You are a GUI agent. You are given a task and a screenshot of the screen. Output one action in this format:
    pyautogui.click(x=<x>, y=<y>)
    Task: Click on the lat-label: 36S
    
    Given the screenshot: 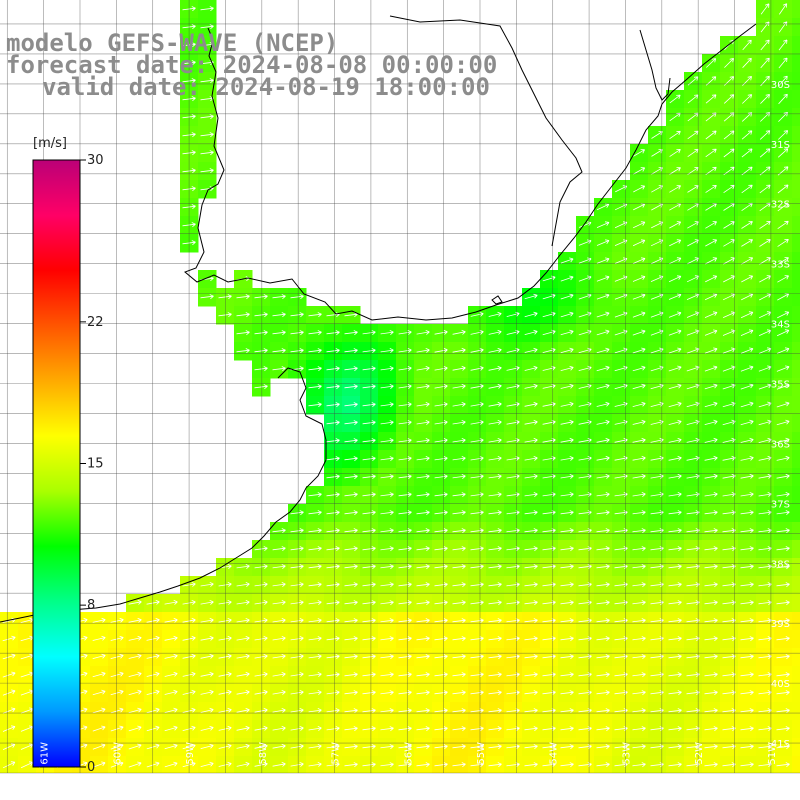 What is the action you would take?
    pyautogui.click(x=780, y=444)
    